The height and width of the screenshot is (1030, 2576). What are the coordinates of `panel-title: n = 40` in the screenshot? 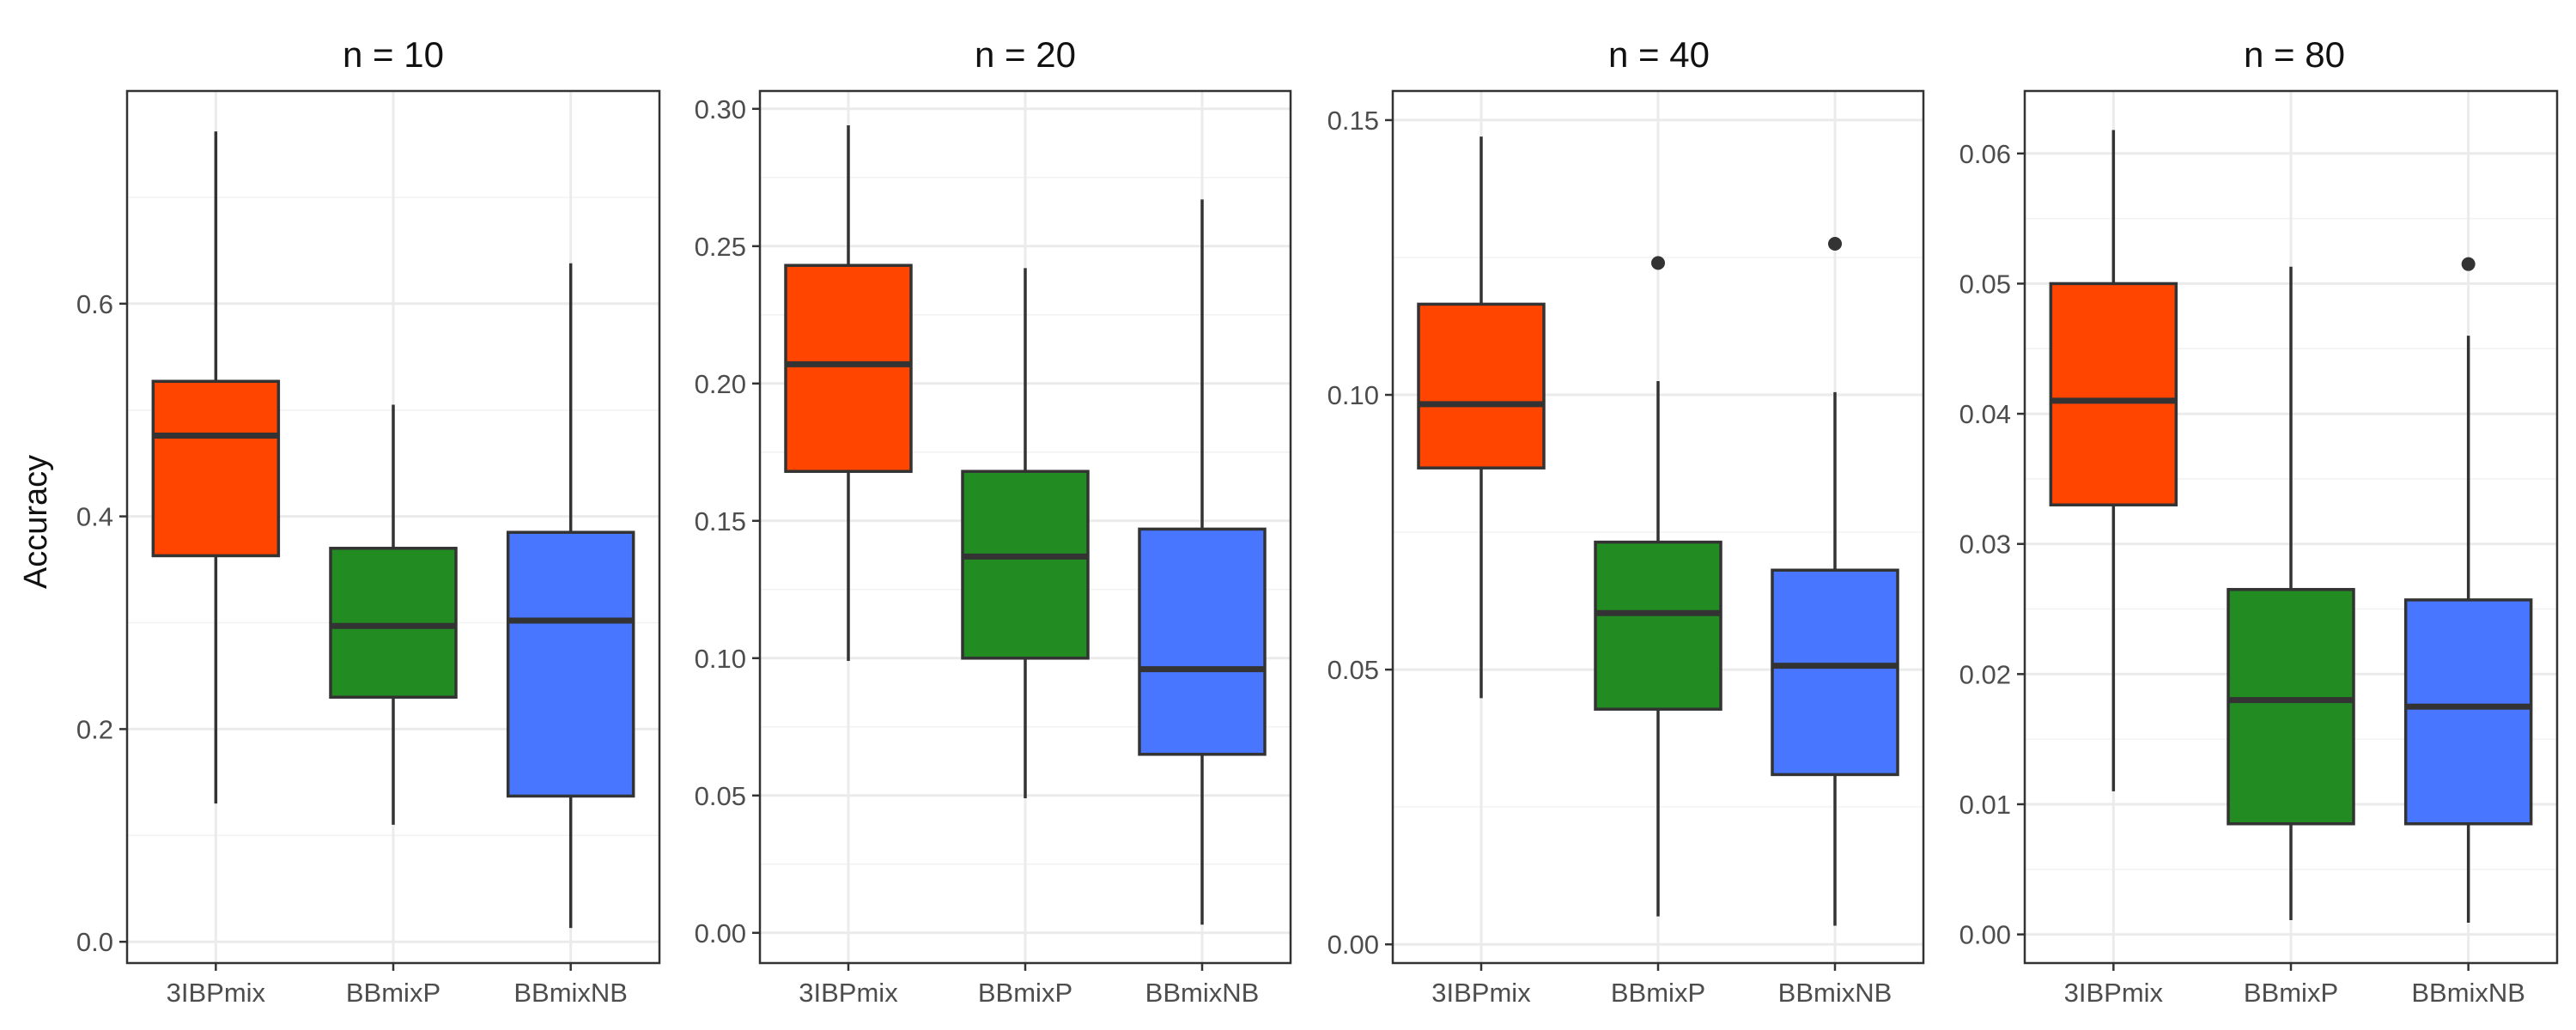 It's located at (1659, 54).